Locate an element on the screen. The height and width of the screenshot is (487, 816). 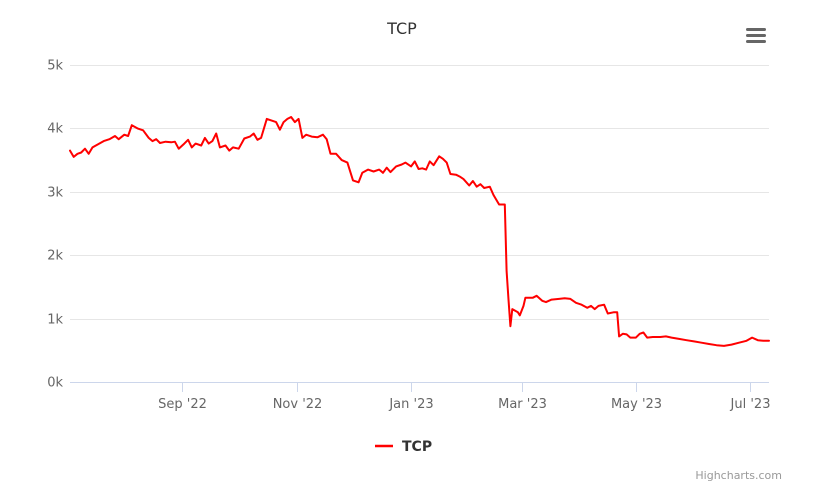
y-tick-label: 3k is located at coordinates (55, 193).